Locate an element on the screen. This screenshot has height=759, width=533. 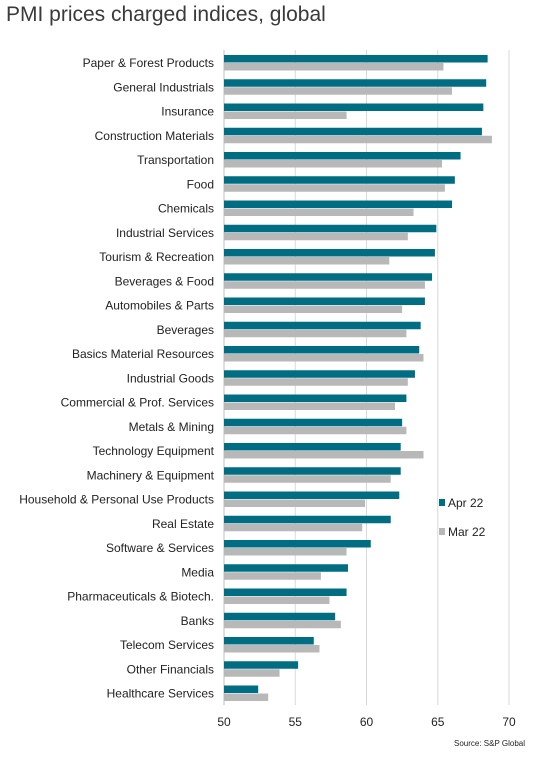
category-label: Tourism & Recreation is located at coordinates (156, 257).